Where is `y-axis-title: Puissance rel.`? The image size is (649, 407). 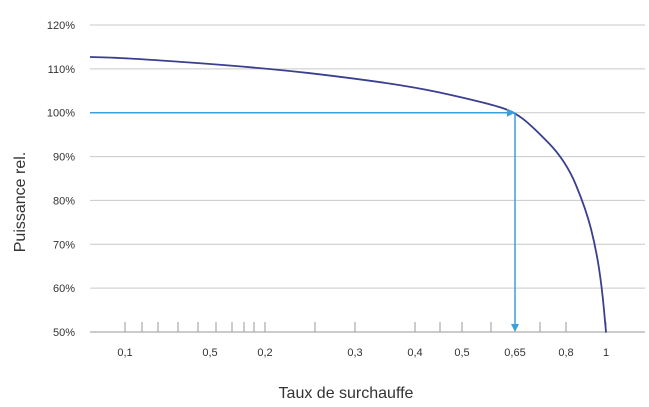
y-axis-title: Puissance rel. is located at coordinates (20, 202).